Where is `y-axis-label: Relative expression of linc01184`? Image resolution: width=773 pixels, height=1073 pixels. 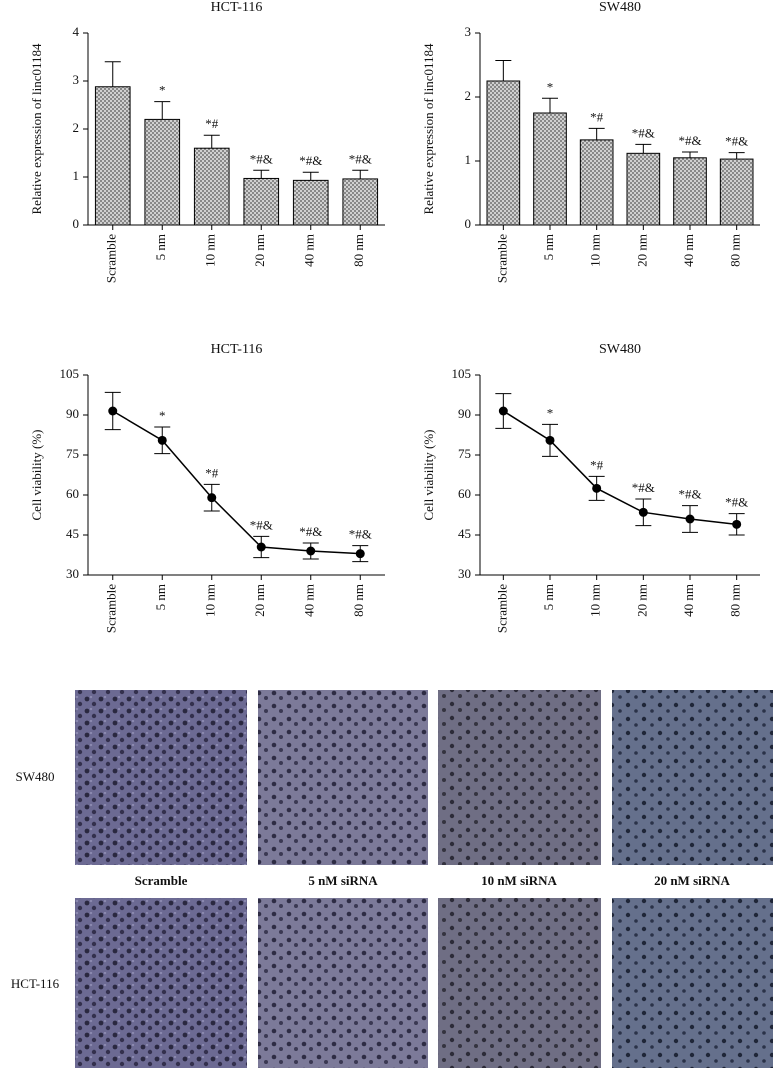 y-axis-label: Relative expression of linc01184 is located at coordinates (36, 129).